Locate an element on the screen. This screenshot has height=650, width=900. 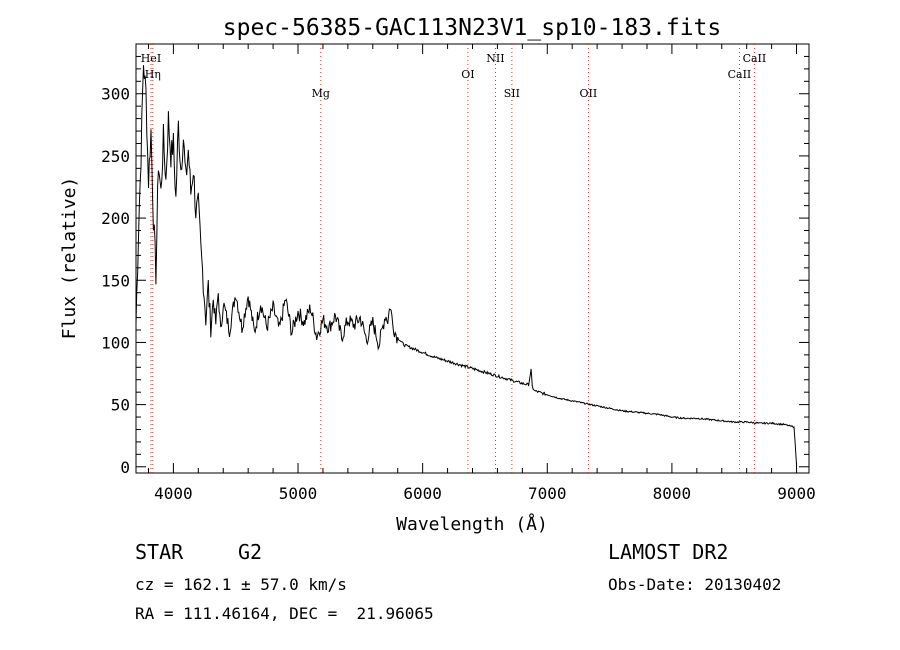
x-tick-label-4: 8000 is located at coordinates (672, 493).